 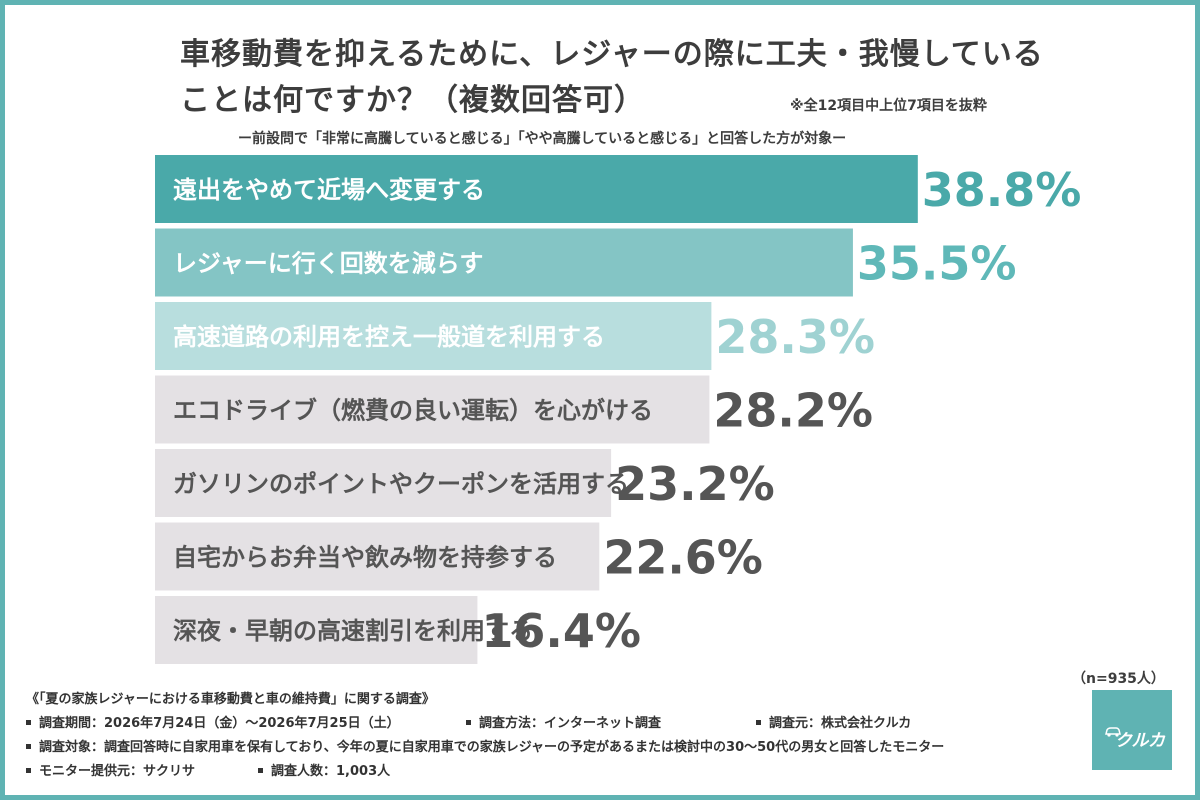 I want to click on title-line-2: ことは何ですか？（複数回答可）, so click(x=412, y=100).